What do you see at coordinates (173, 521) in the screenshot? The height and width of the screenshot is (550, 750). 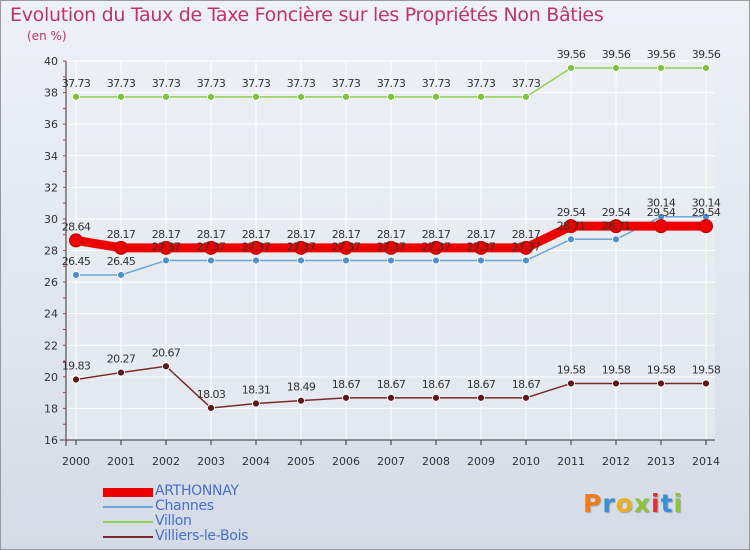 I see `legend-label-villon: Villon` at bounding box center [173, 521].